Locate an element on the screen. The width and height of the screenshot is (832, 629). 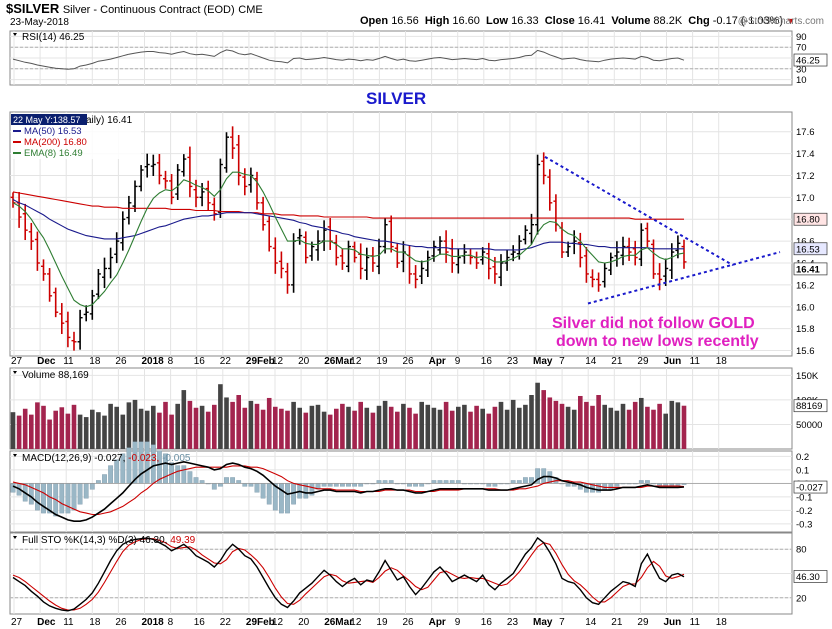
x-tick-label: 11 is located at coordinates (68, 622).